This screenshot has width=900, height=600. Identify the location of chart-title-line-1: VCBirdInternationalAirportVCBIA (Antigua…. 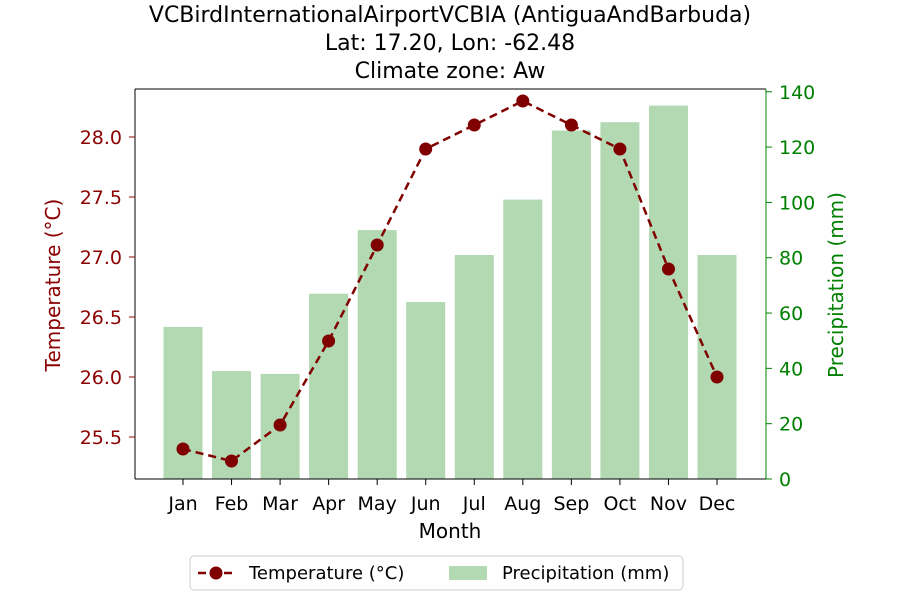
(450, 15).